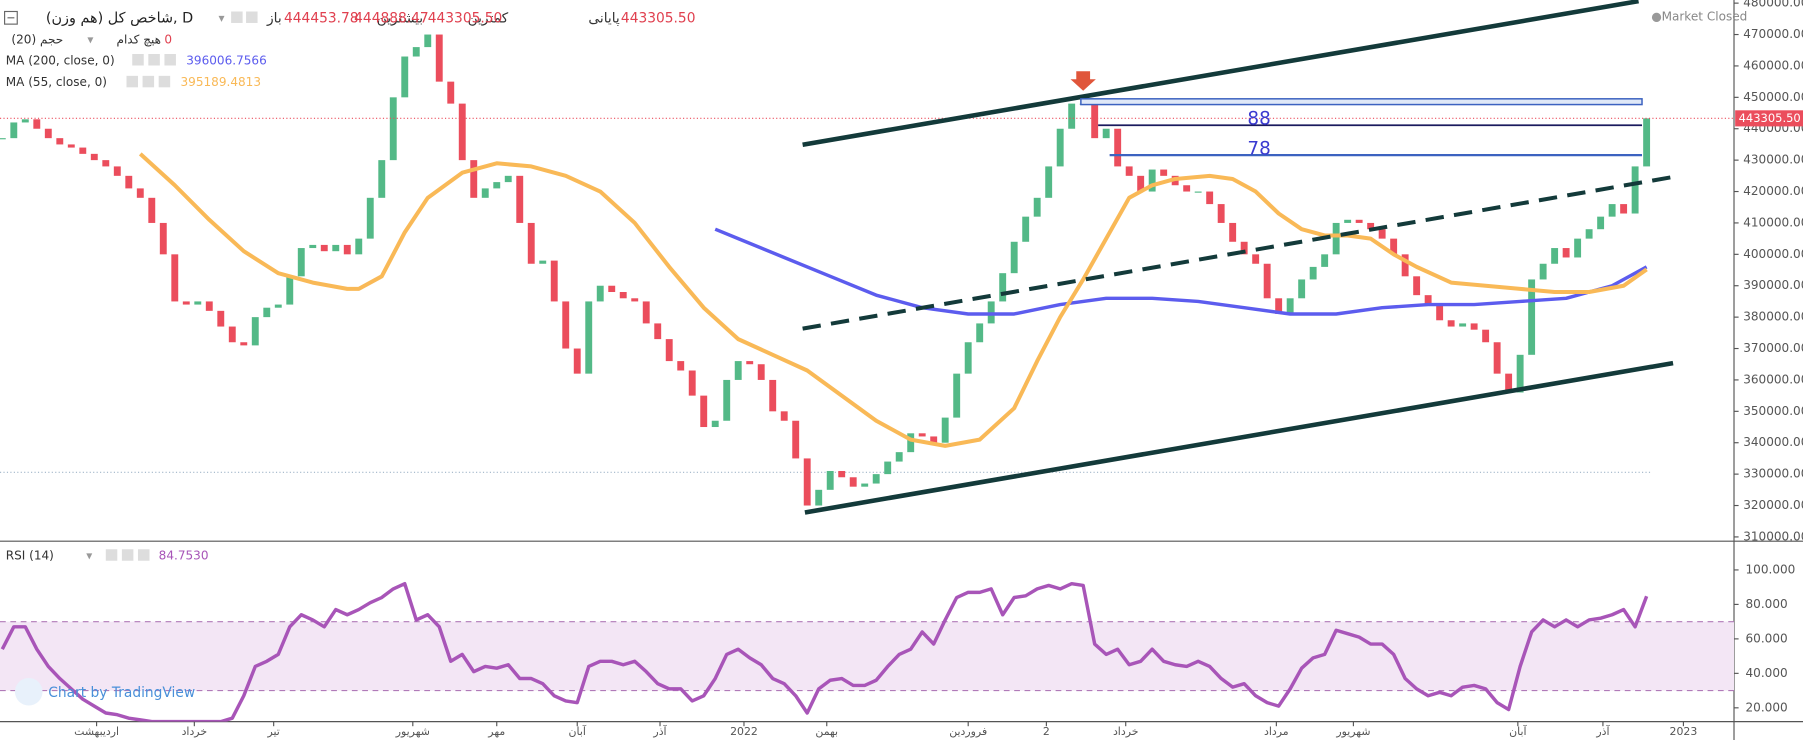  What do you see at coordinates (1361, 102) in the screenshot?
I see `level-box` at bounding box center [1361, 102].